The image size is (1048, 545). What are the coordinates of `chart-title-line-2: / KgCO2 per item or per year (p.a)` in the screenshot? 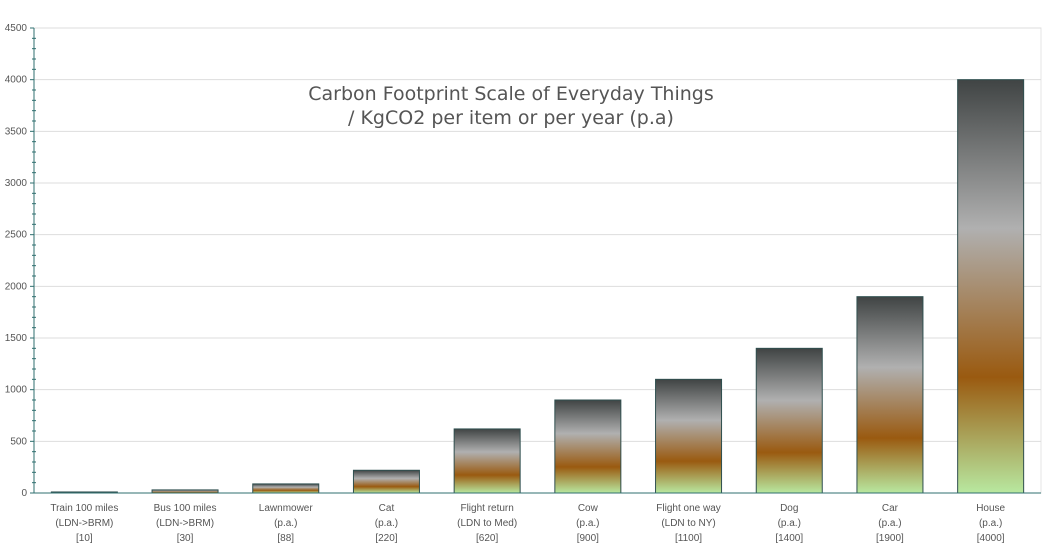 It's located at (511, 118).